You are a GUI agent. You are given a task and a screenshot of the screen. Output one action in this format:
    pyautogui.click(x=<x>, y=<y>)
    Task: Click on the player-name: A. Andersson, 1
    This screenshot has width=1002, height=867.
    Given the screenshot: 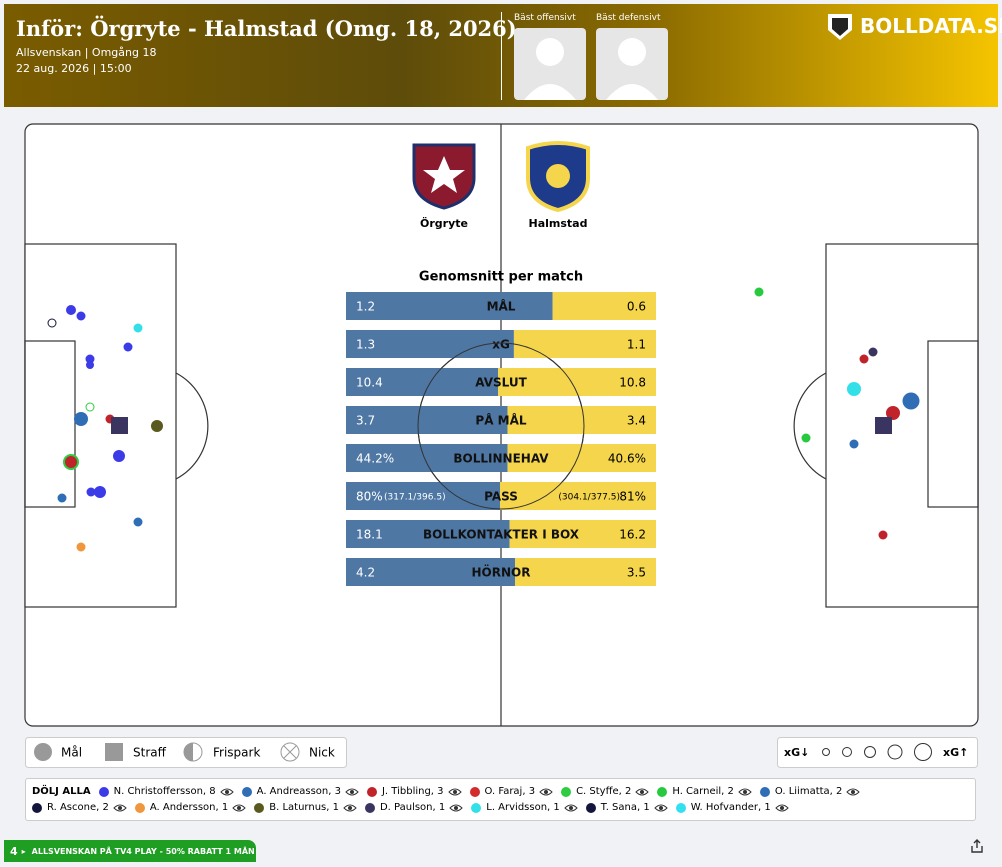 What is the action you would take?
    pyautogui.click(x=189, y=807)
    